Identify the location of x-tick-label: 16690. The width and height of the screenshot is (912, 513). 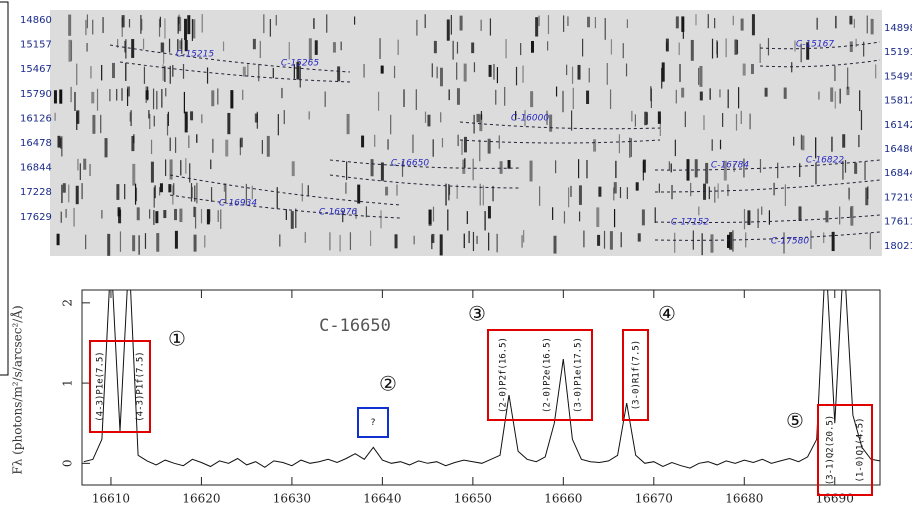
(835, 499).